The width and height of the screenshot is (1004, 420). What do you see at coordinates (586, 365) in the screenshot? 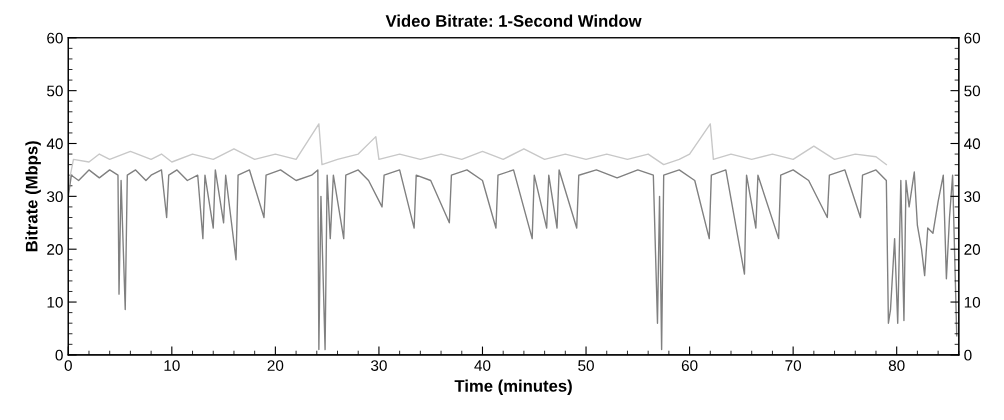
I see `x-tick-label: 50` at bounding box center [586, 365].